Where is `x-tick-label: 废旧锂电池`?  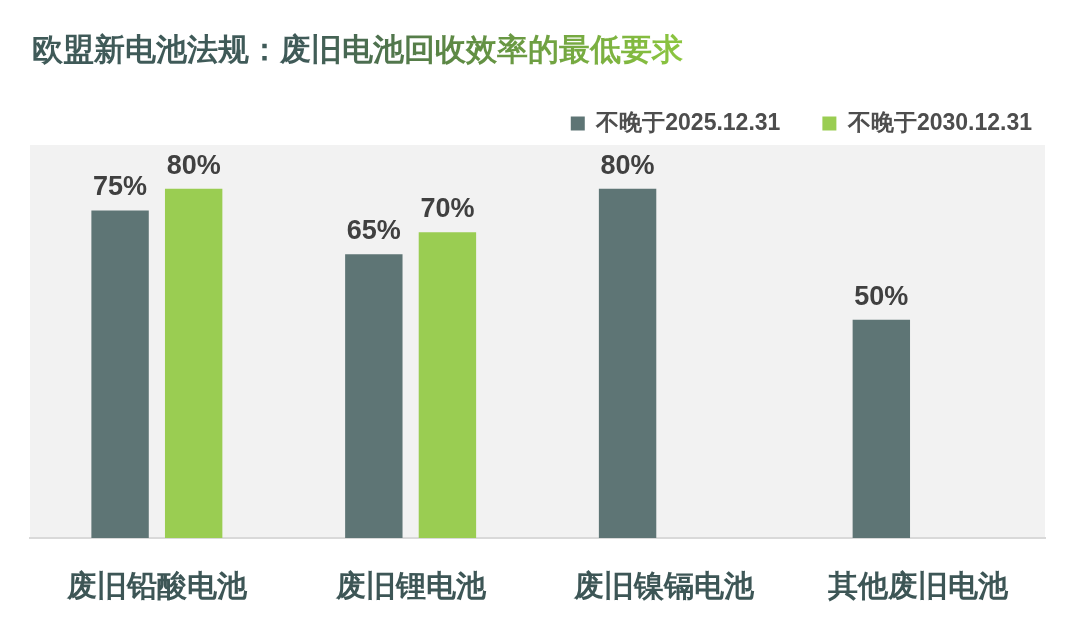
x-tick-label: 废旧锂电池 is located at coordinates (410, 586).